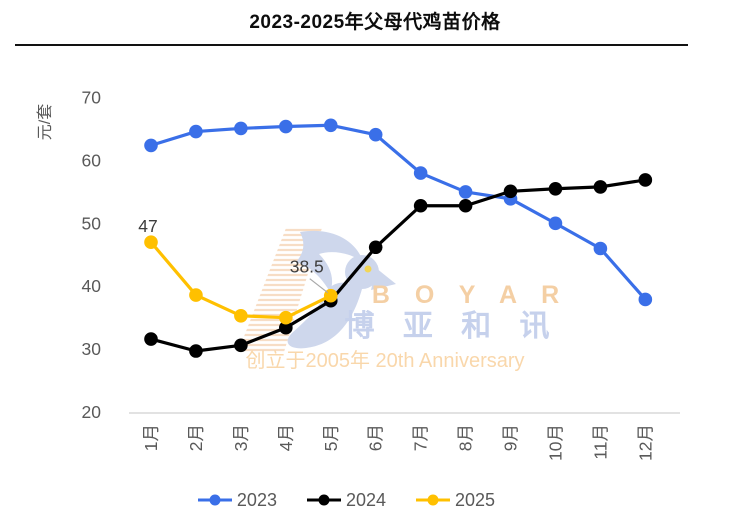 This screenshot has width=750, height=527. Describe the element at coordinates (45, 122) in the screenshot. I see `y-axis-title: 元/套` at that location.